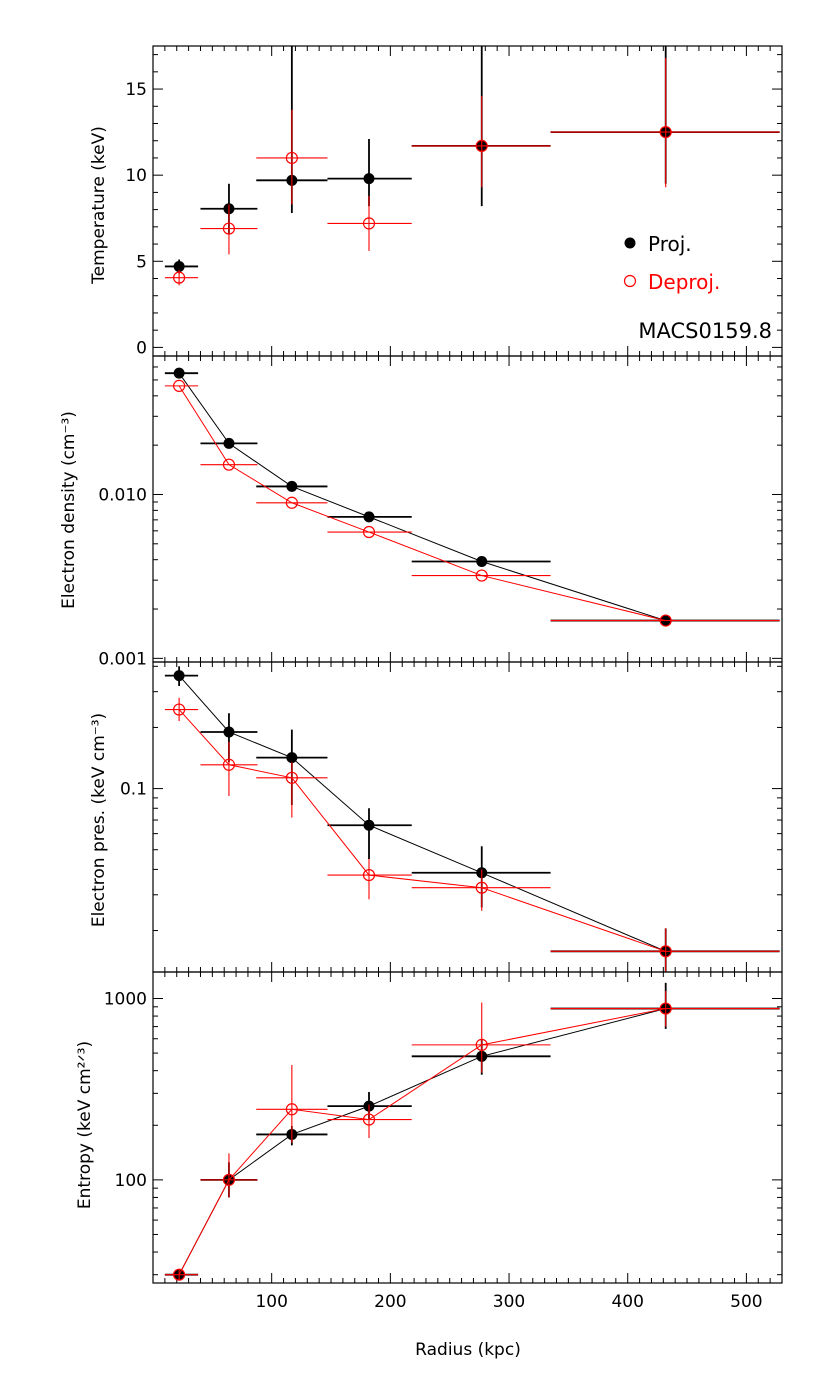 The image size is (830, 1382). What do you see at coordinates (131, 1181) in the screenshot?
I see `y-tick-label: 100` at bounding box center [131, 1181].